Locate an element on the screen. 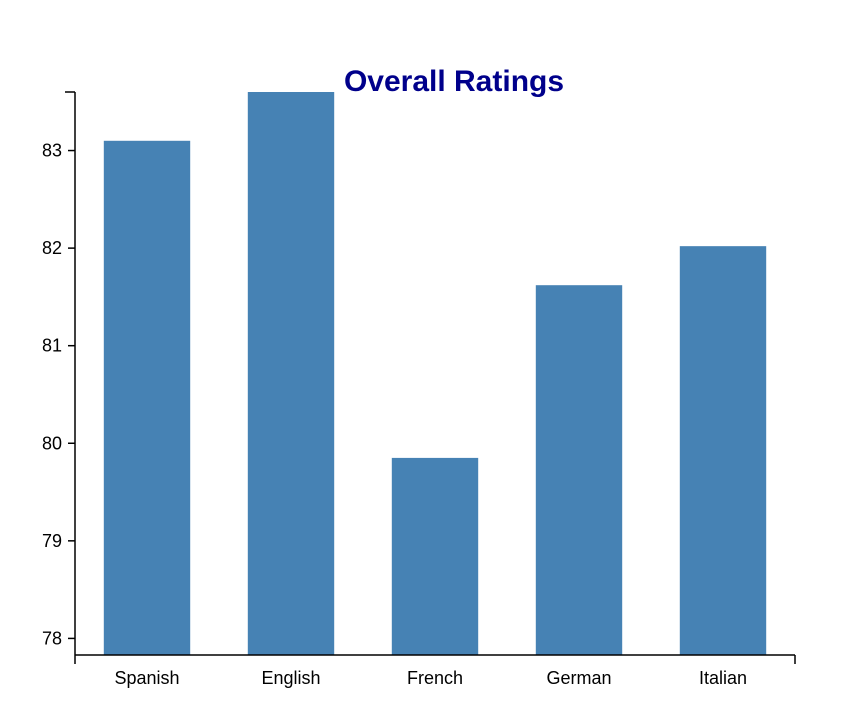  y-axis: 78 79 80 81 82 83 is located at coordinates (59, 373).